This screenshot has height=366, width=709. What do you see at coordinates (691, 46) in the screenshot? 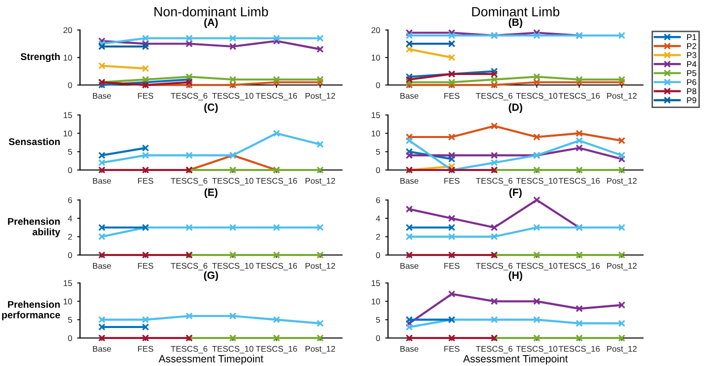
I see `legend-label: P2` at bounding box center [691, 46].